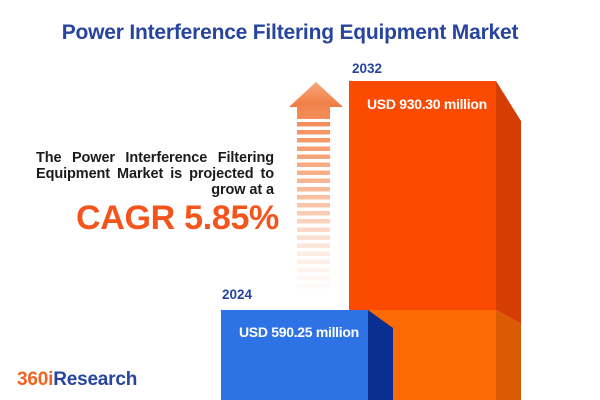 The image size is (600, 400). What do you see at coordinates (380, 355) in the screenshot?
I see `bar-2024-side` at bounding box center [380, 355].